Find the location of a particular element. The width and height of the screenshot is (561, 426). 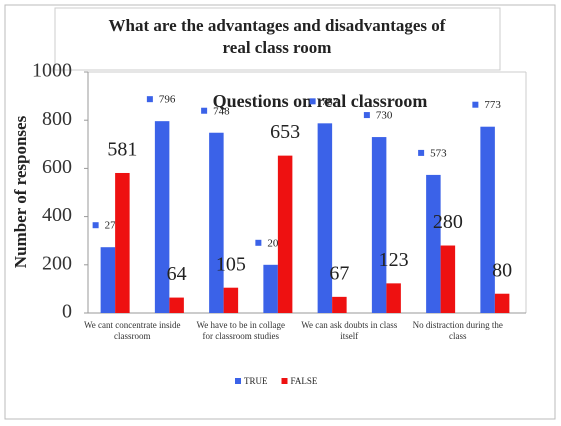

y-tick-label: 0 is located at coordinates (67, 312).